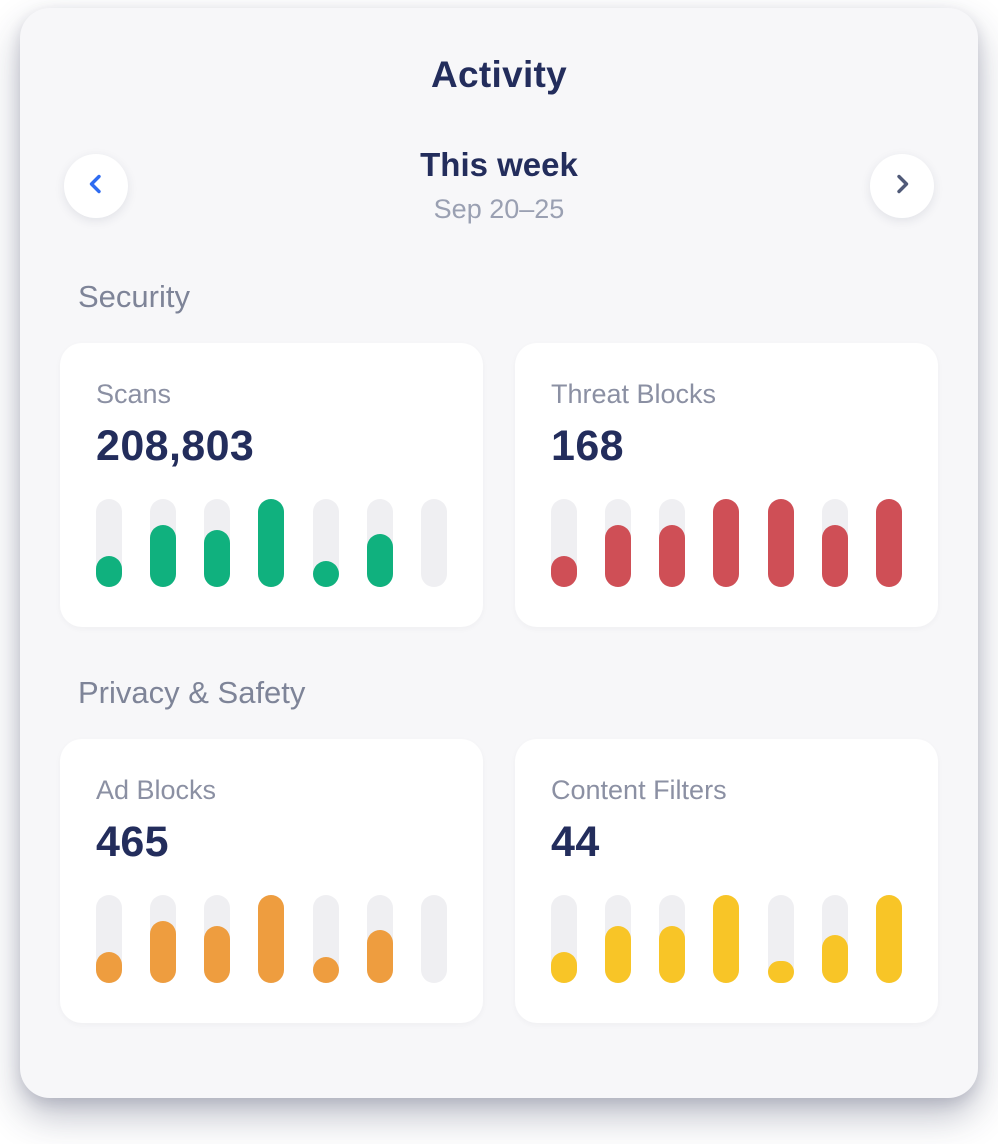 The image size is (998, 1144). I want to click on stat-value: 44, so click(575, 842).